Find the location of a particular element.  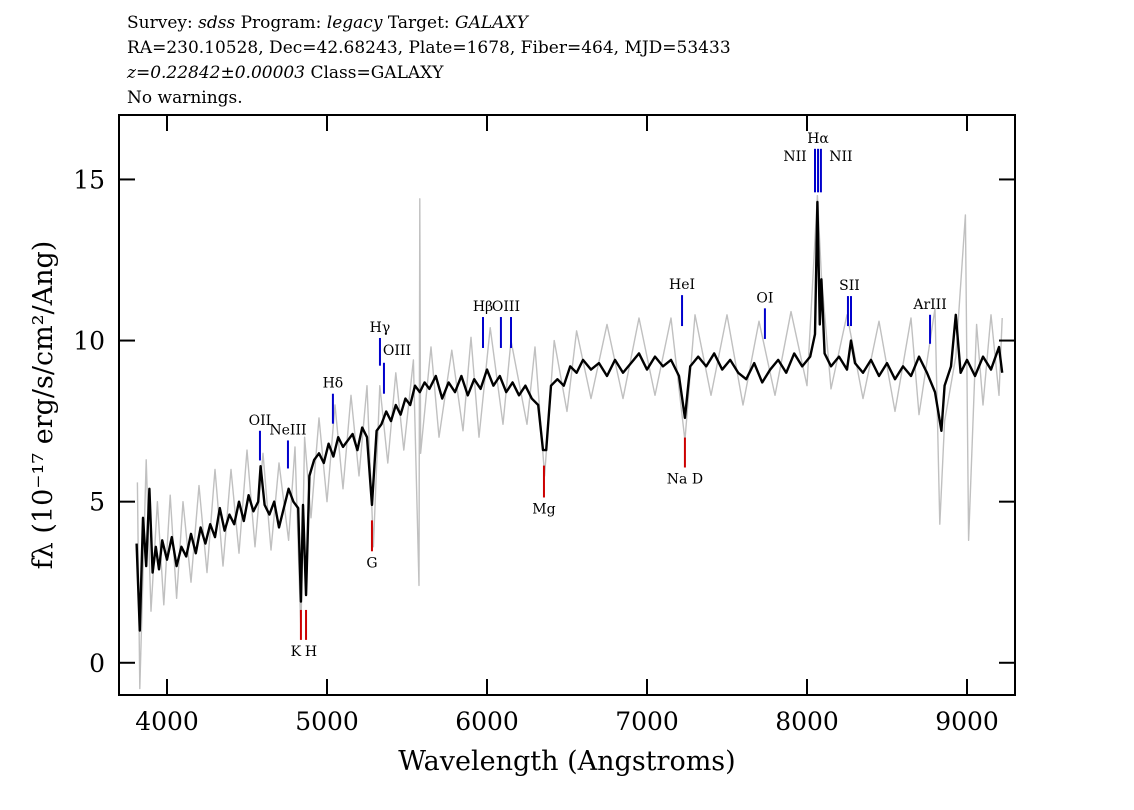

x-tick-label: 4000 is located at coordinates (167, 721).